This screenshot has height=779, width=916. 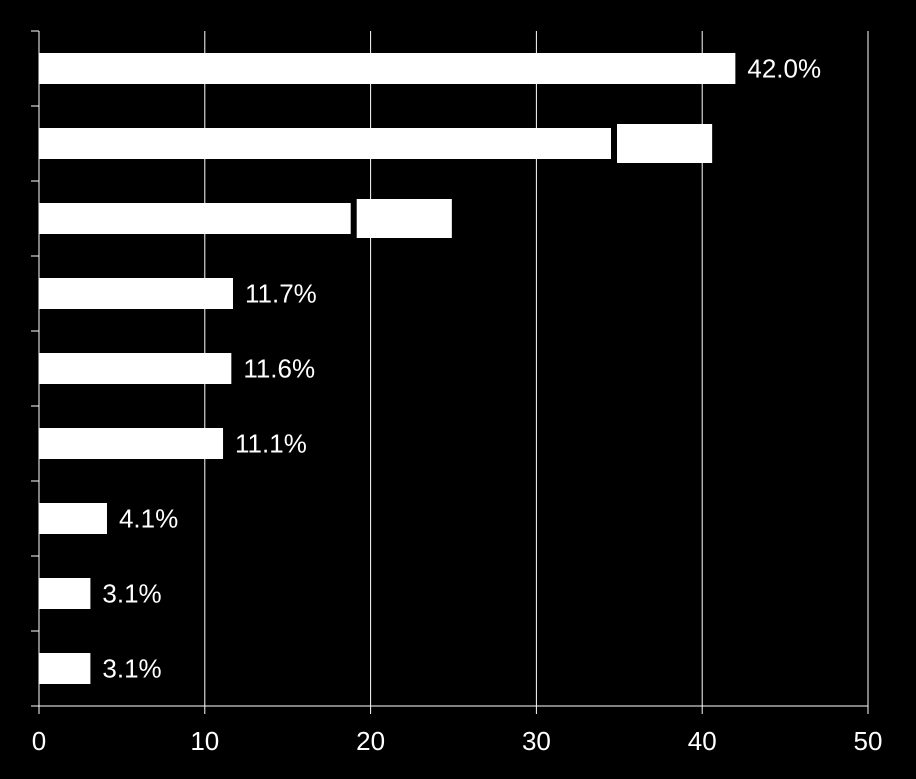 What do you see at coordinates (457, 741) in the screenshot?
I see `x-tick-labels: 0 10 20 30 40 50` at bounding box center [457, 741].